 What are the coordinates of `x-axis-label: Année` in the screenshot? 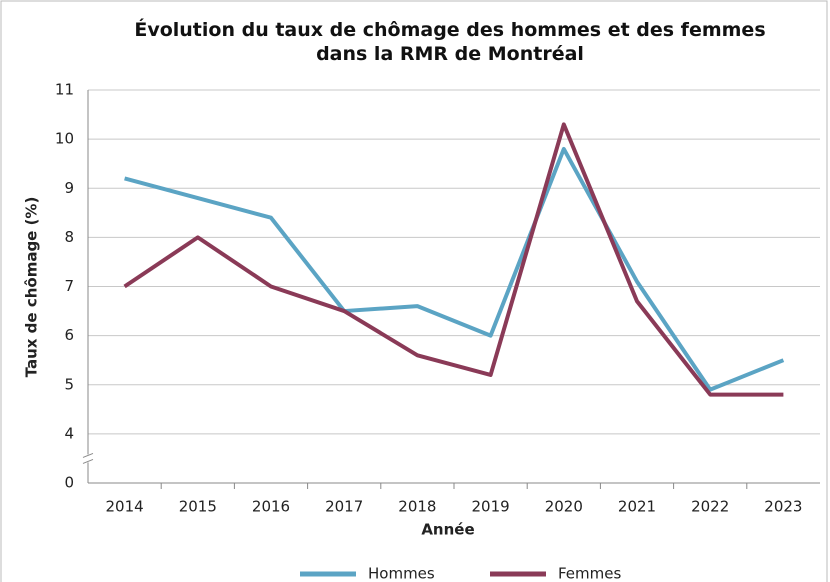 It's located at (447, 530).